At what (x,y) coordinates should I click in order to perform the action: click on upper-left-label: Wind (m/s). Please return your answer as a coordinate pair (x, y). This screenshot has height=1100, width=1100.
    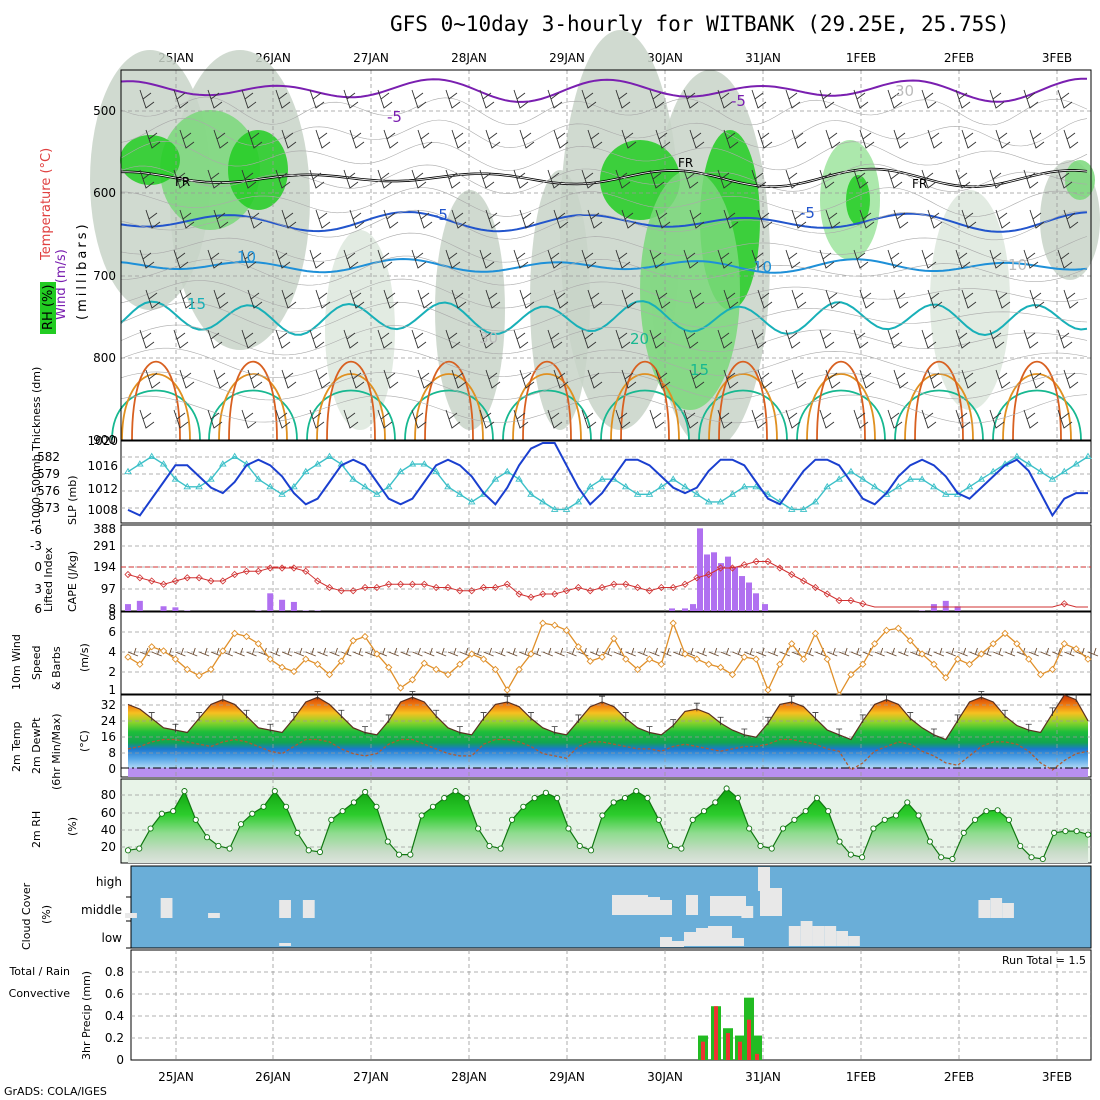
    Looking at the image, I should click on (61, 284).